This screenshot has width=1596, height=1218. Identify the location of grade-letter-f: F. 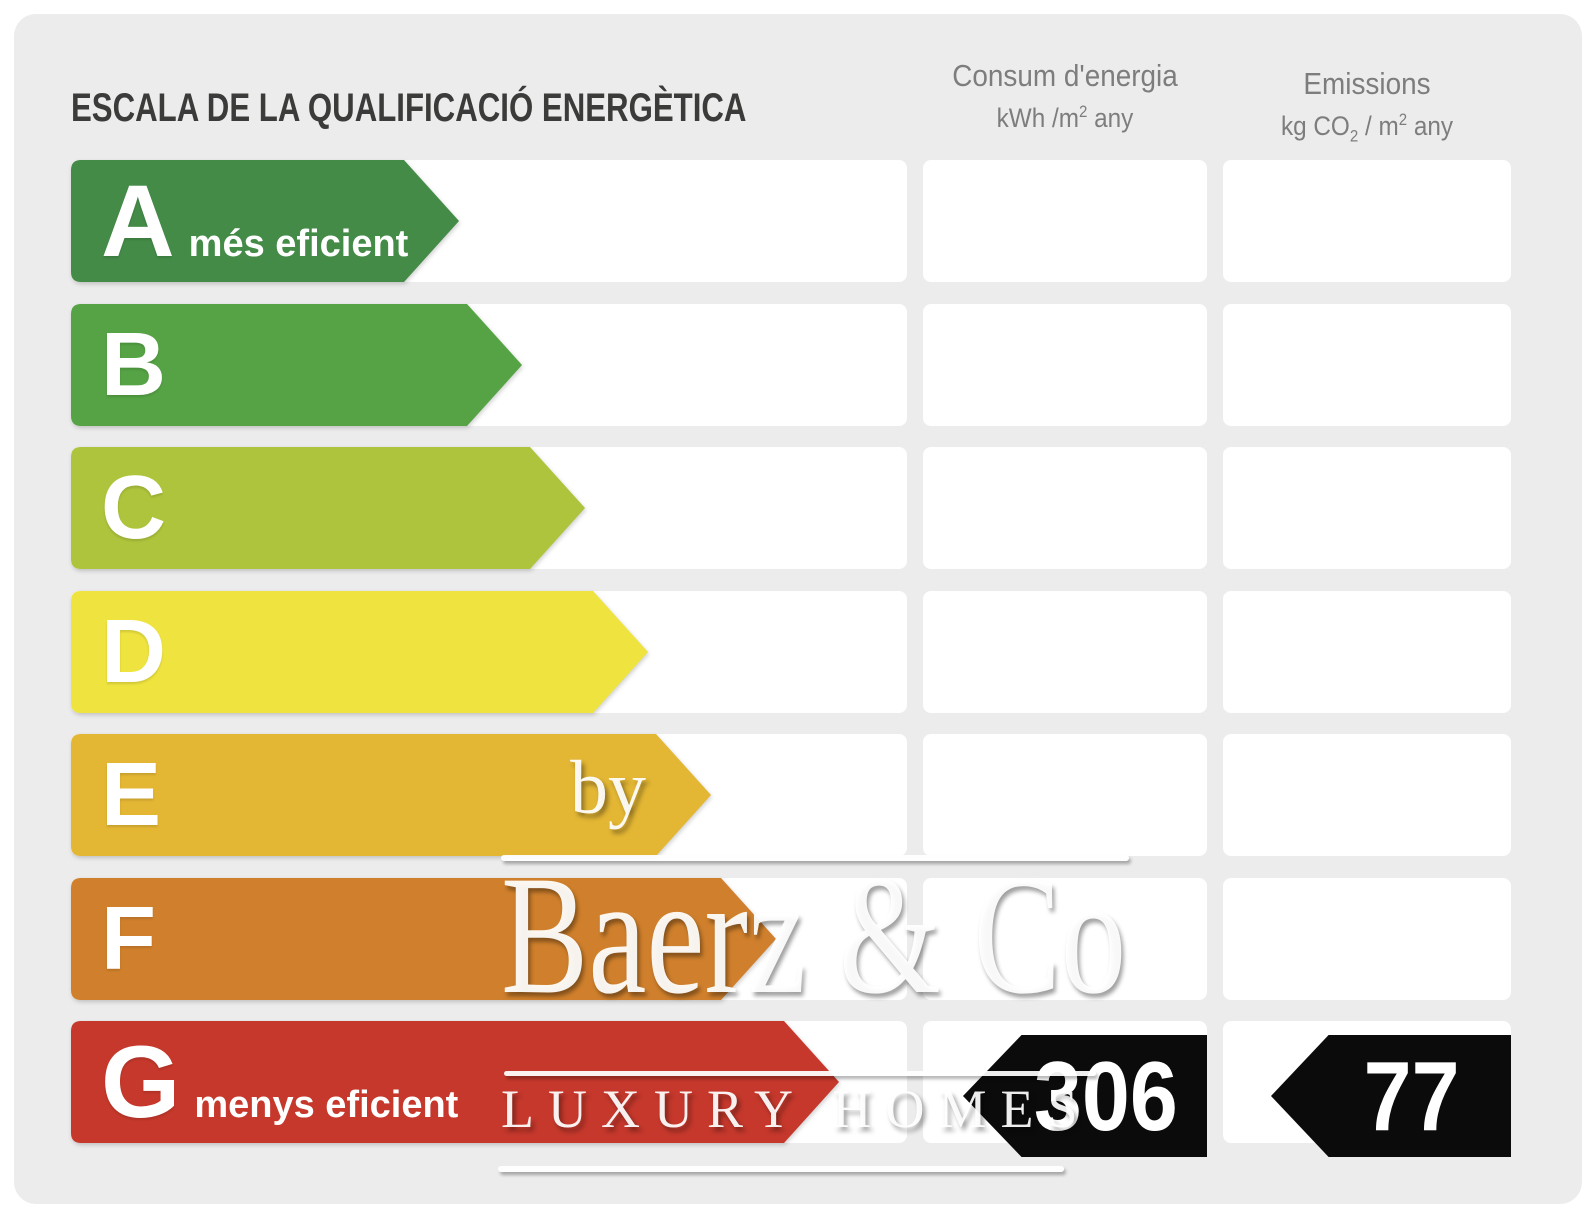
(128, 938).